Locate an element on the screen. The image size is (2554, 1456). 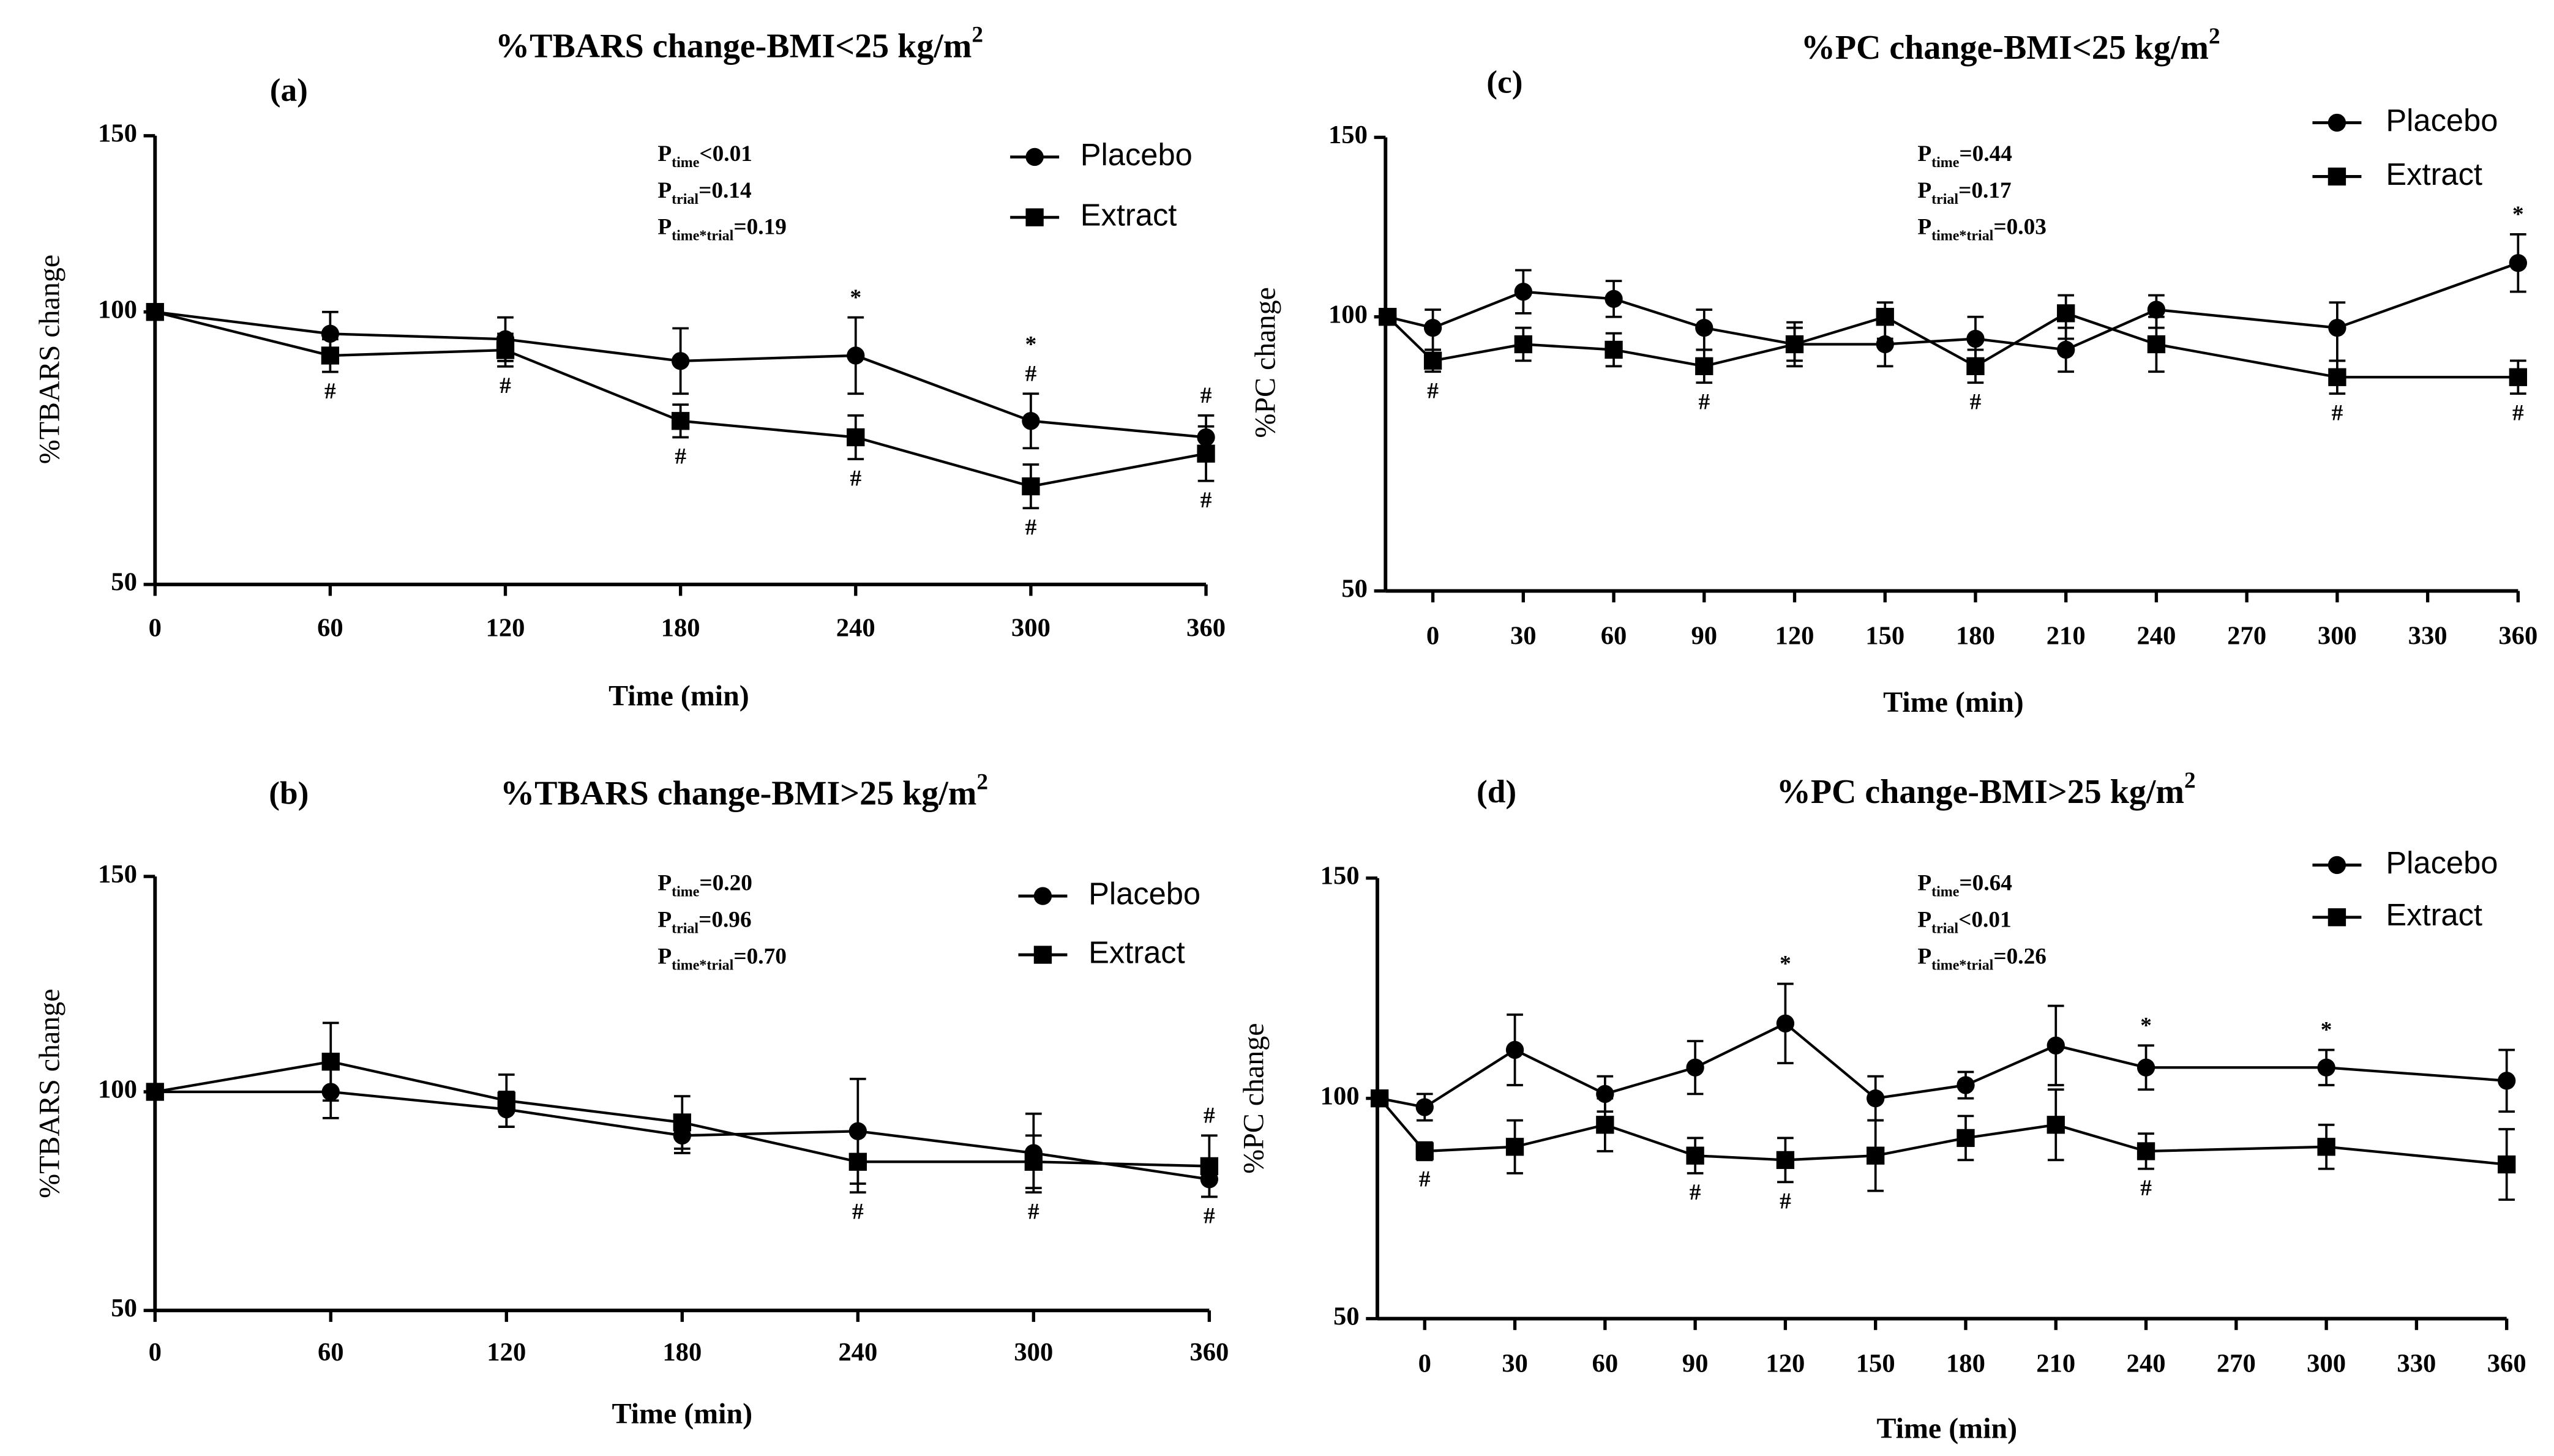
stat-value: =0.14 is located at coordinates (725, 190).